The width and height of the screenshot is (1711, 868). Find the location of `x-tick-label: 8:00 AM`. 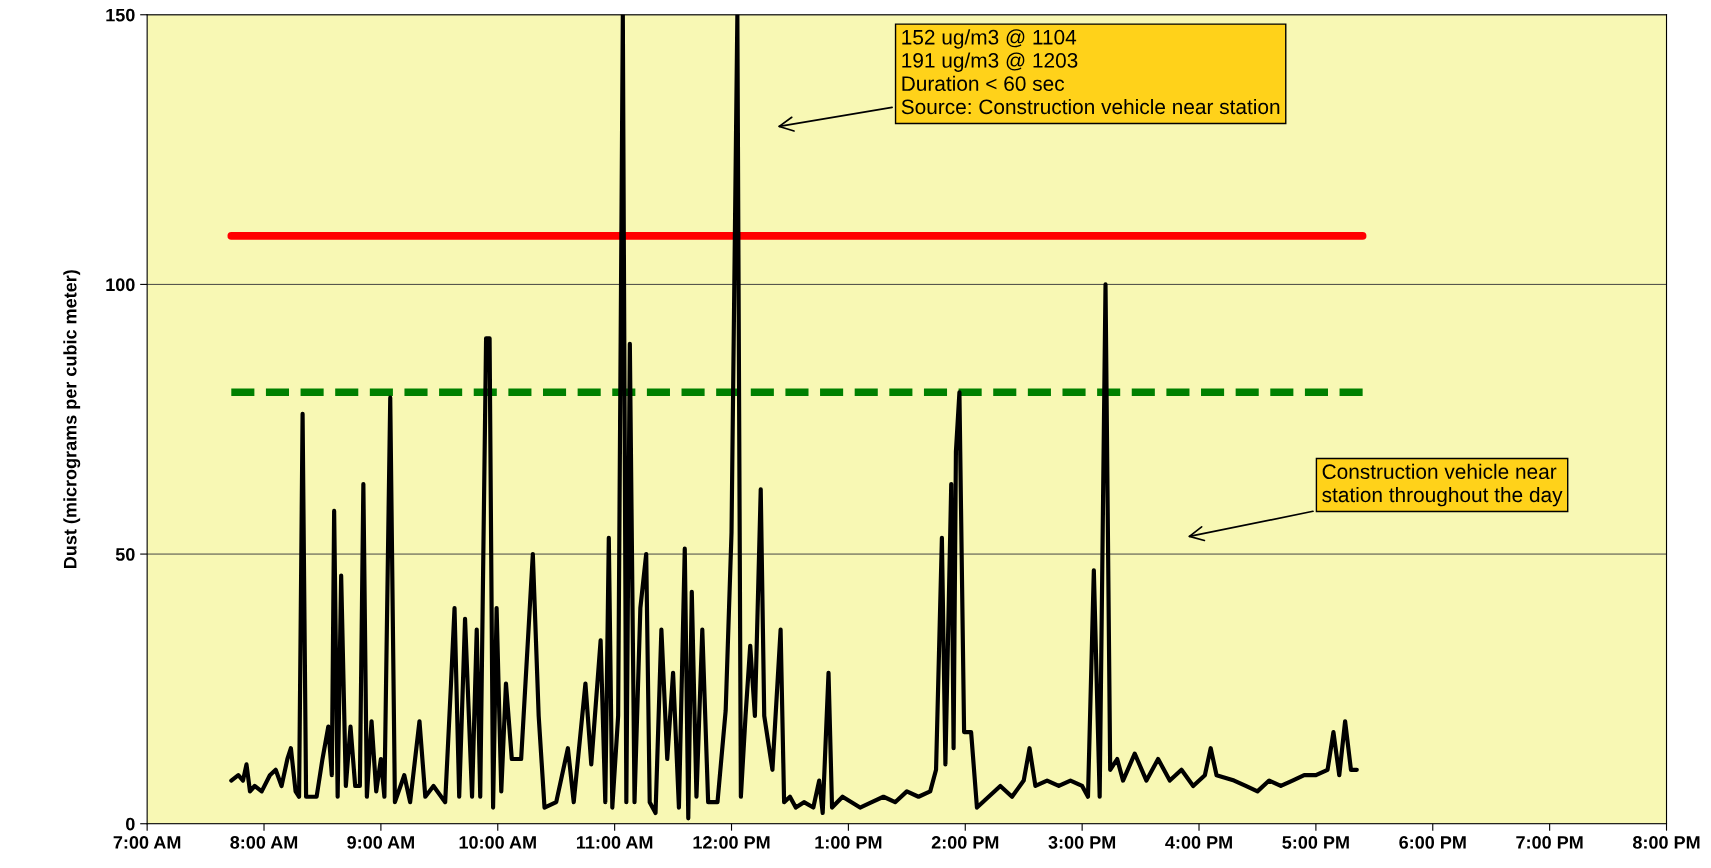

x-tick-label: 8:00 AM is located at coordinates (264, 842).